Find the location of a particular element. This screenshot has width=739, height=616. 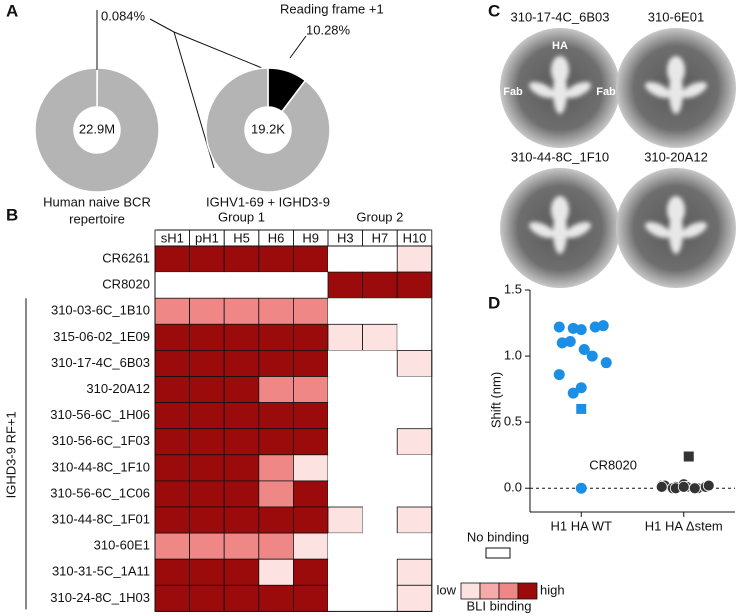

center-label: 22.9M is located at coordinates (97, 128).